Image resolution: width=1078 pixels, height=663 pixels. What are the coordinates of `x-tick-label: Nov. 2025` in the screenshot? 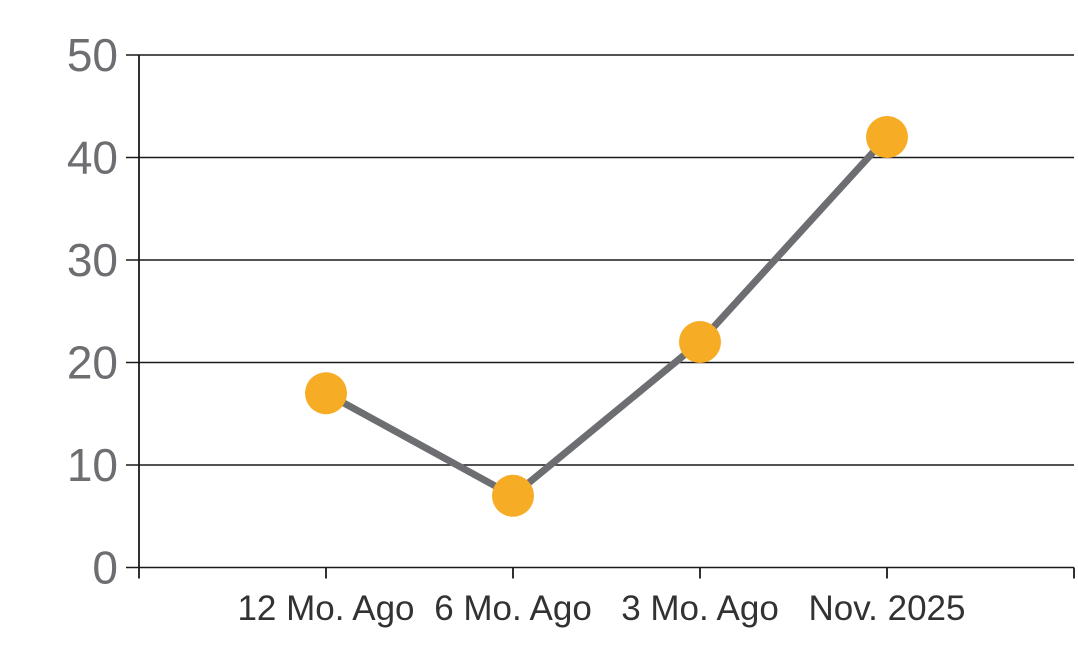 It's located at (887, 608).